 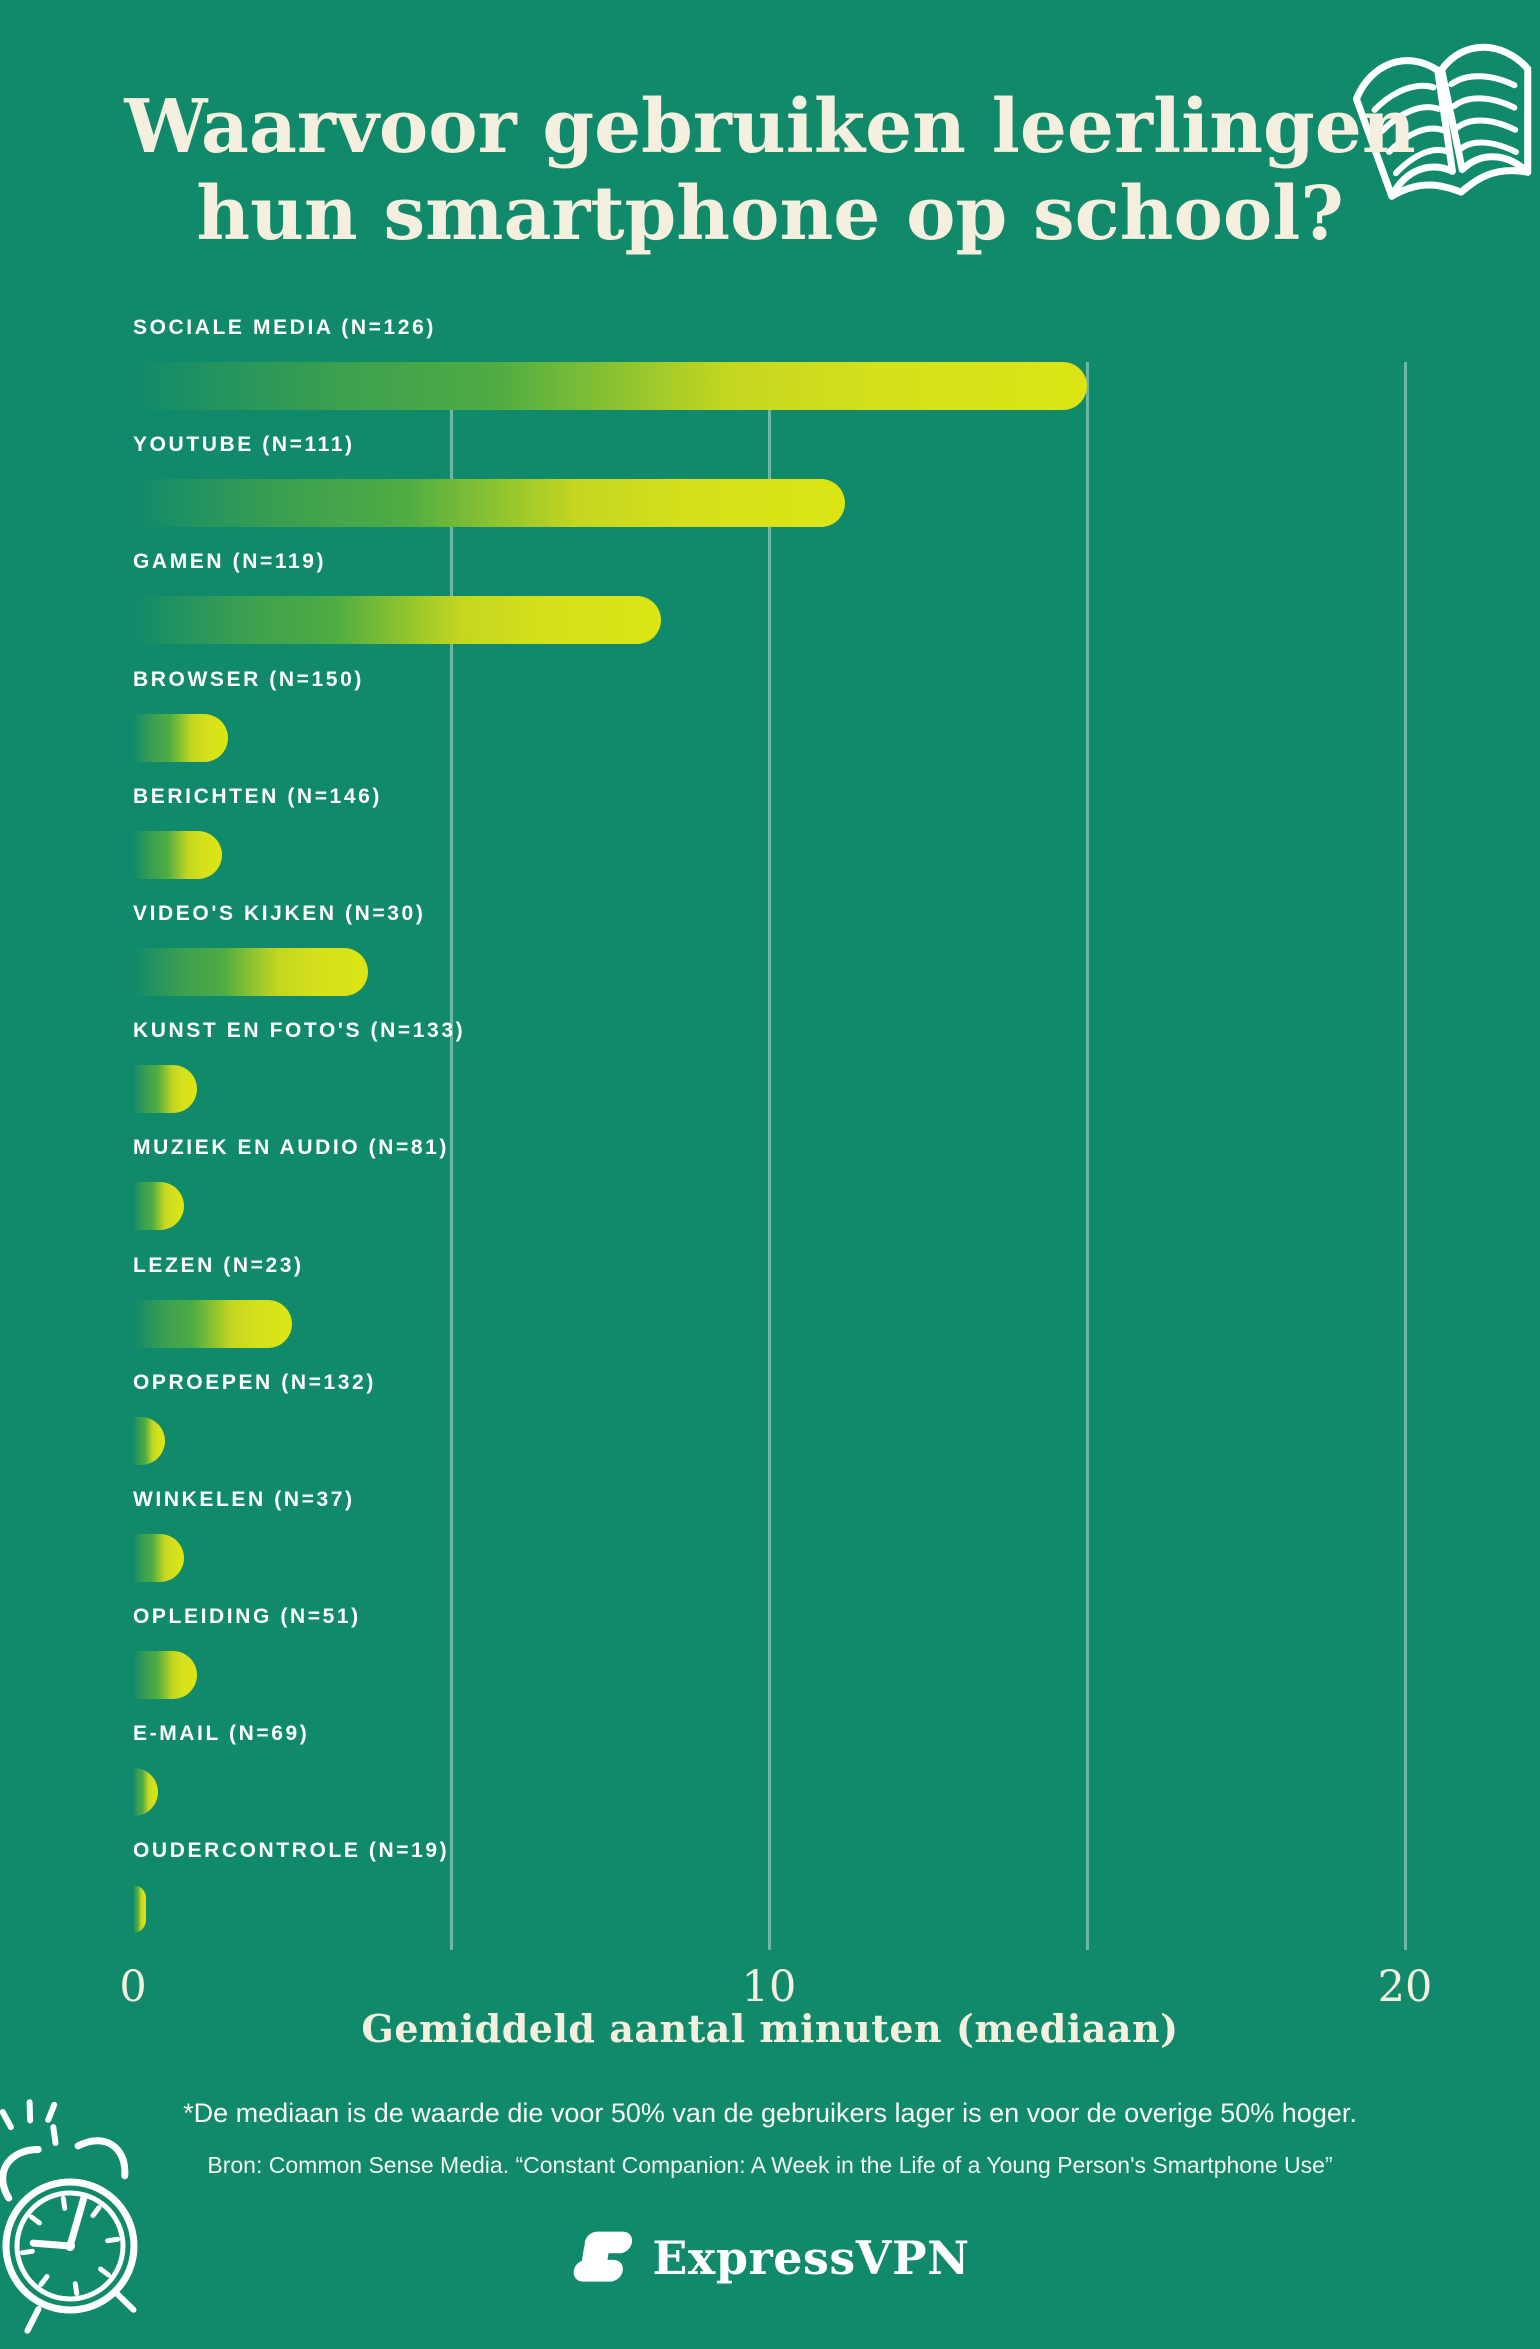 What do you see at coordinates (218, 1265) in the screenshot?
I see `category-label: LEZEN (N=23)` at bounding box center [218, 1265].